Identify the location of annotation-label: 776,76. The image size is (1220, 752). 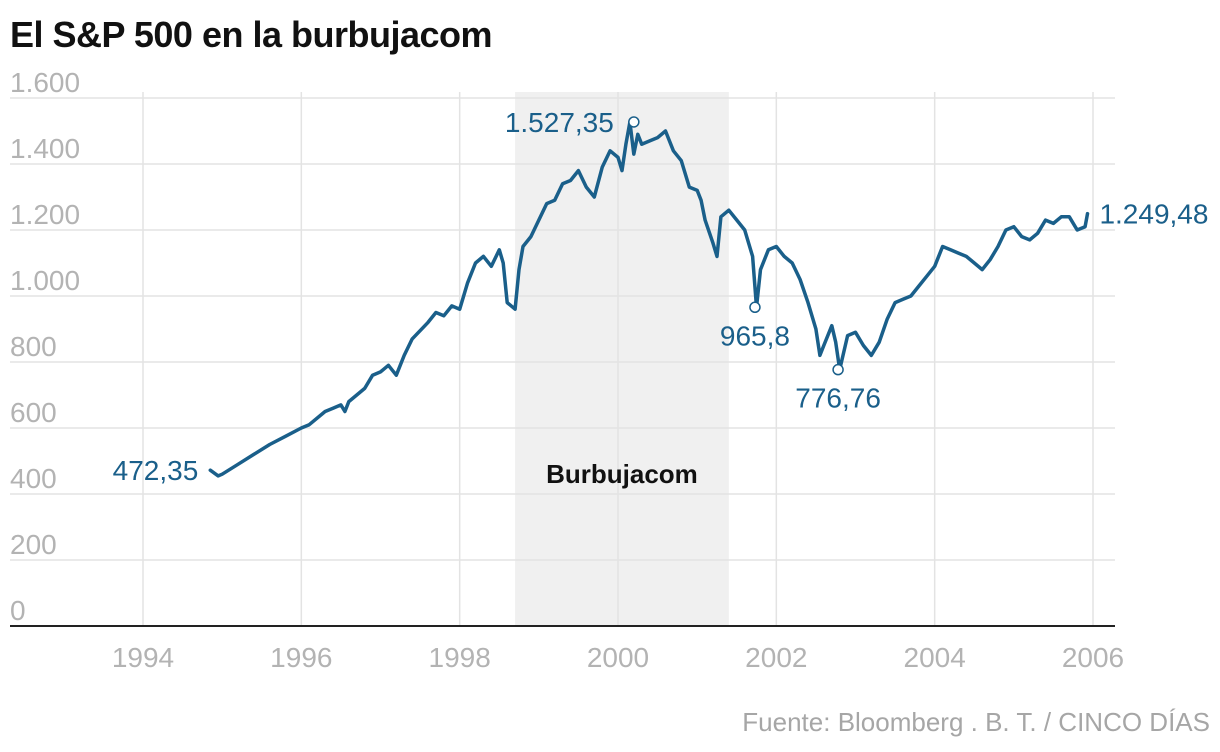
(838, 398).